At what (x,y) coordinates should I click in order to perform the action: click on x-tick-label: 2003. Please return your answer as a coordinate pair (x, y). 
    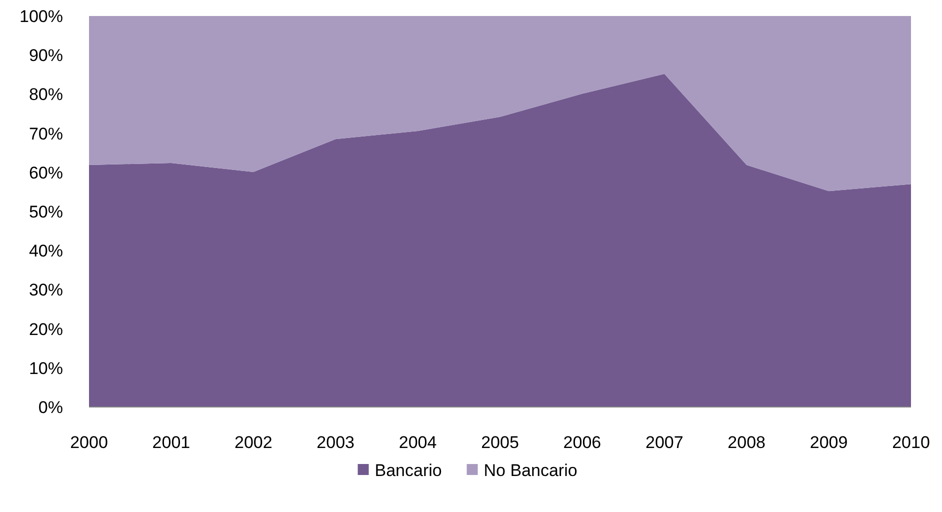
    Looking at the image, I should click on (335, 442).